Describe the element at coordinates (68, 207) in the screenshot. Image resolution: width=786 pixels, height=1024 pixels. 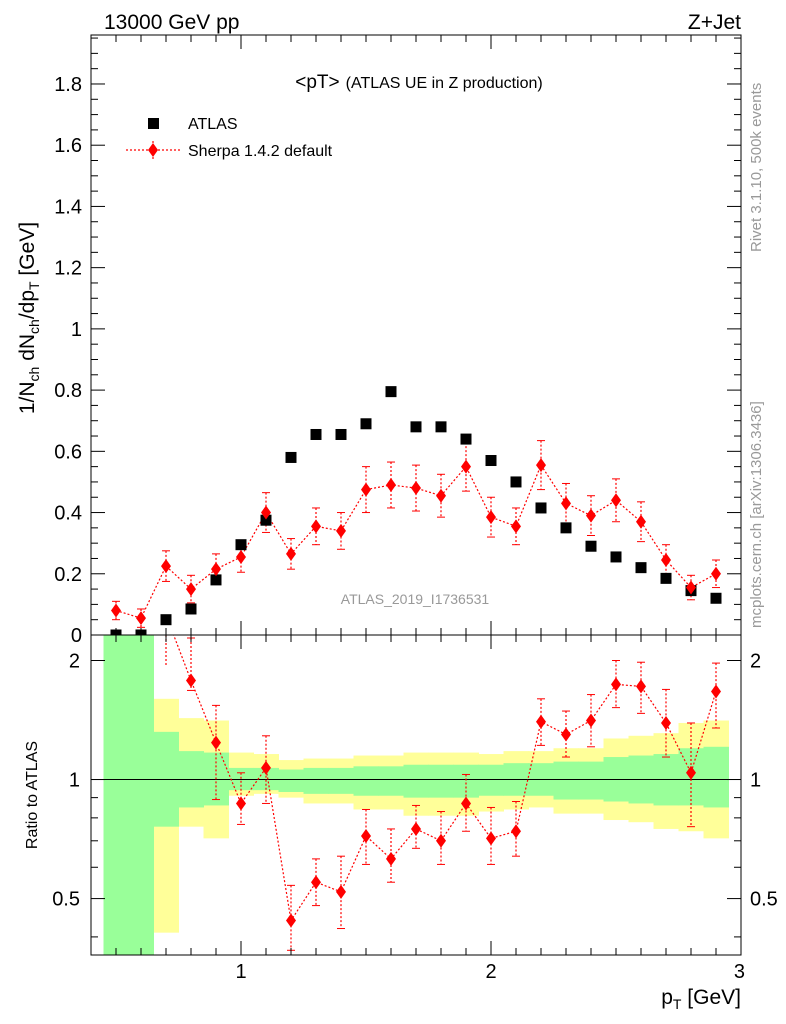
I see `main-ytick-label: 1.4` at that location.